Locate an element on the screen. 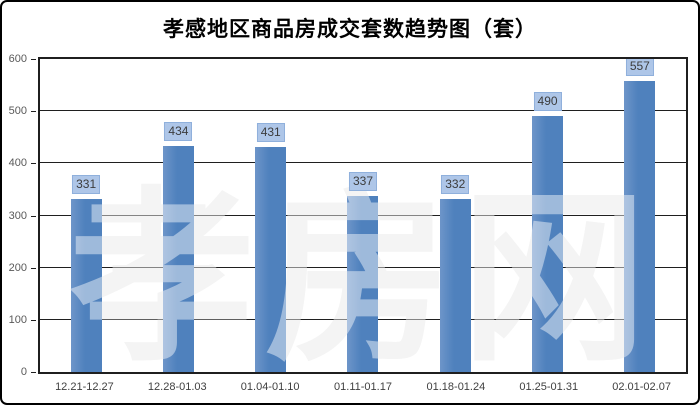 The height and width of the screenshot is (405, 700). value-label-slot: 332 is located at coordinates (455, 215).